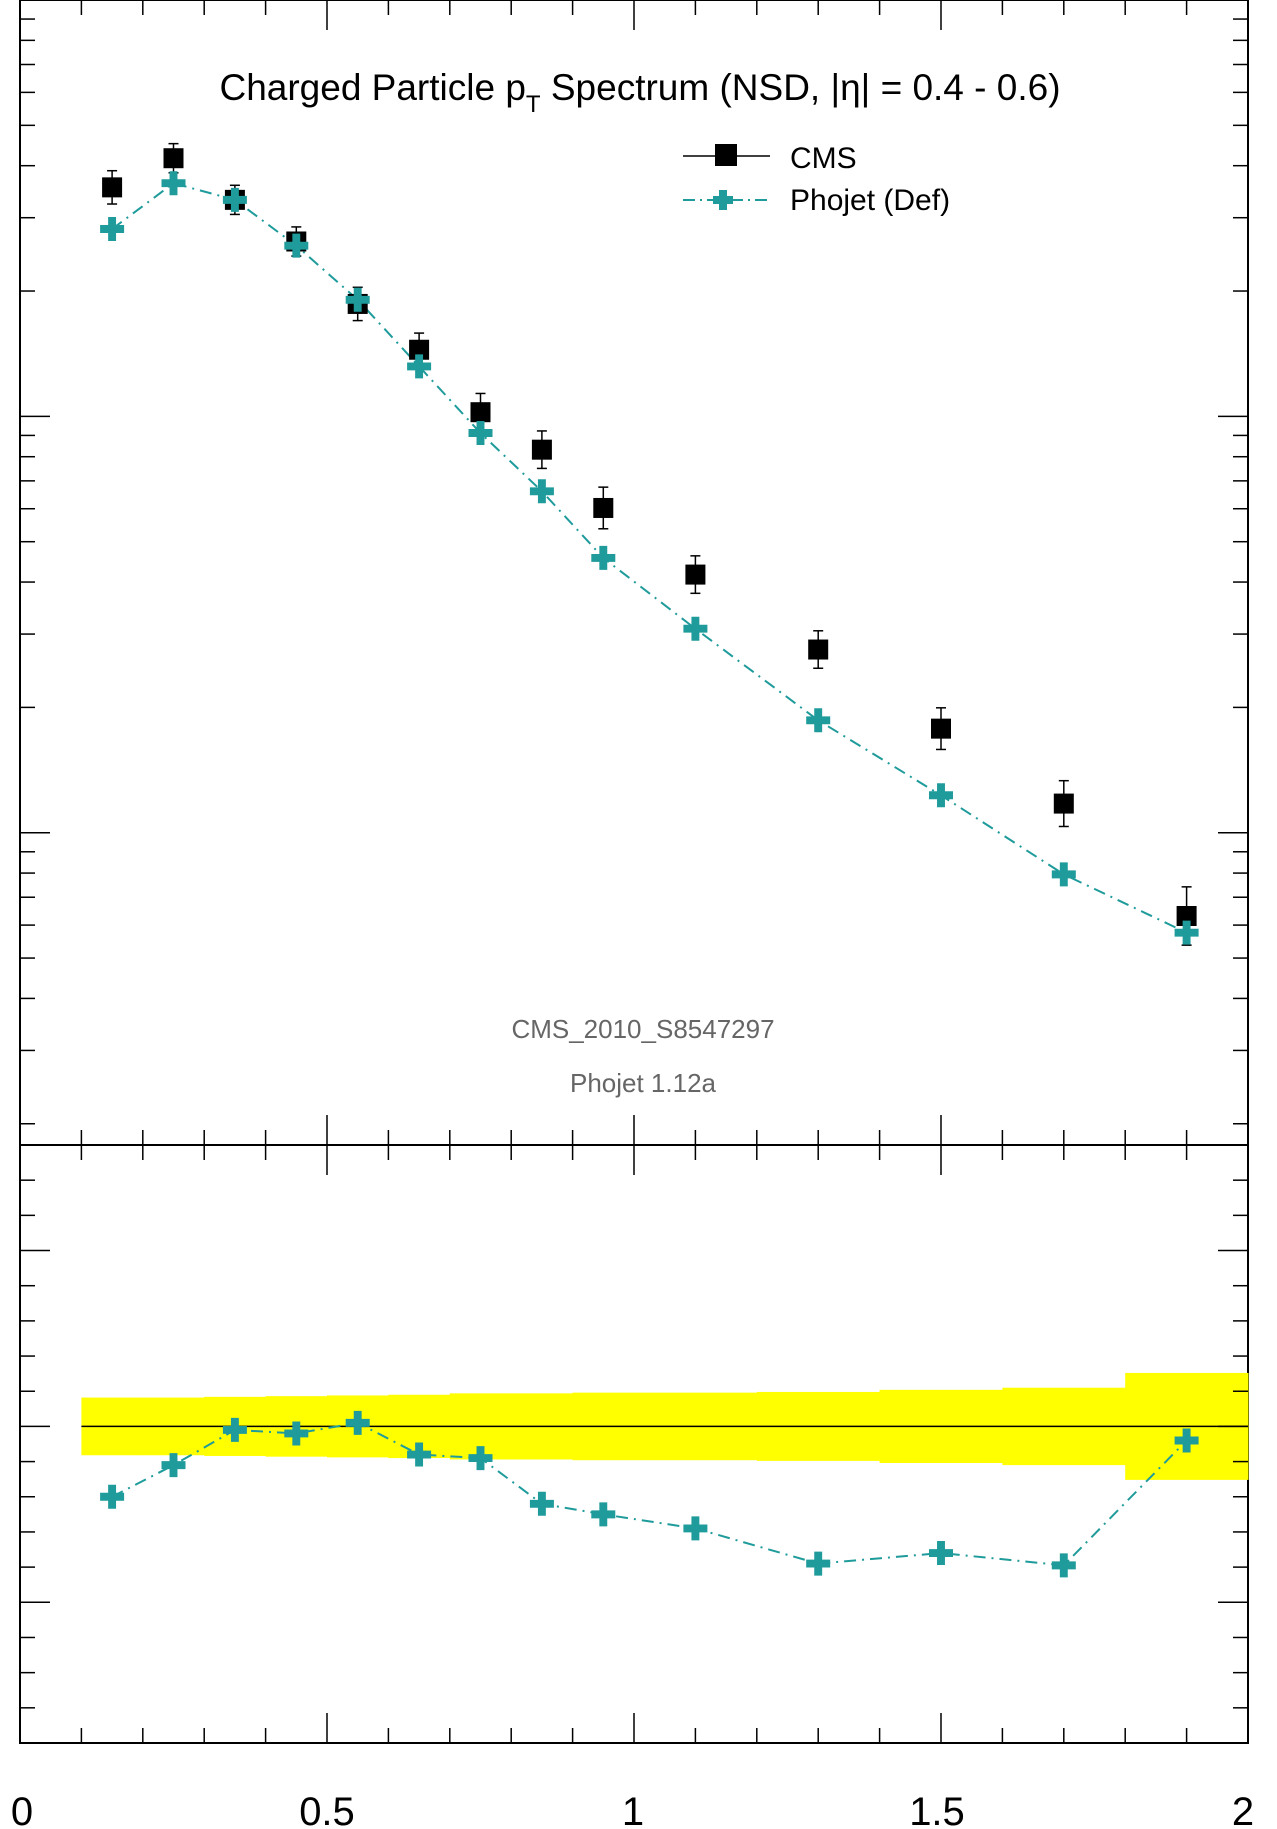  I want to click on chart-title-main: Charged Particle p, so click(372, 87).